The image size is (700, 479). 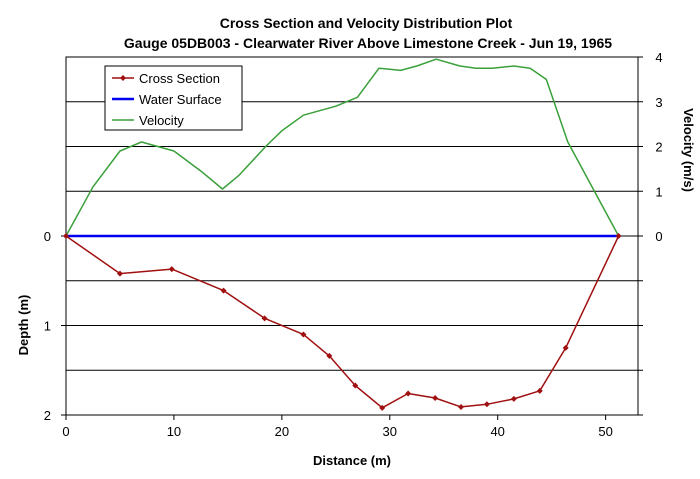 I want to click on velocity-tick-label: 1, so click(x=658, y=191).